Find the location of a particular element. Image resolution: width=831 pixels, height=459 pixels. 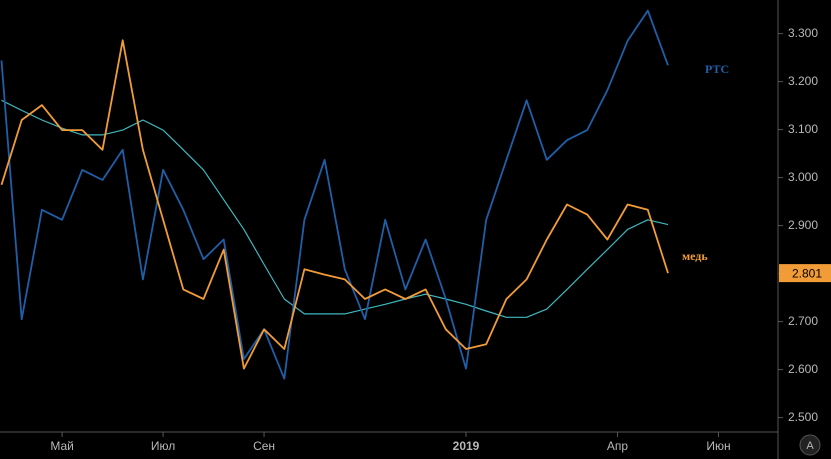

x-tick-label: Апр is located at coordinates (618, 446).